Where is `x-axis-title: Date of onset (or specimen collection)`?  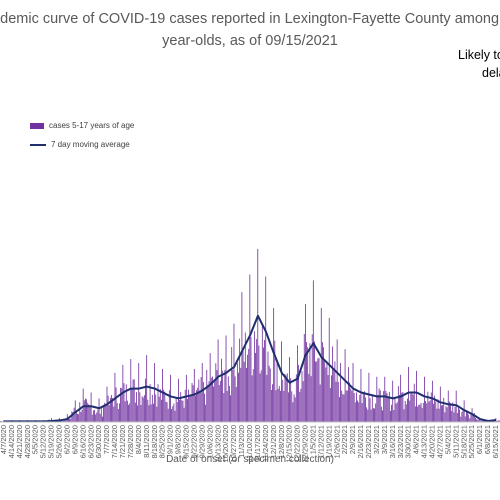 x-axis-title: Date of onset (or specimen collection) is located at coordinates (250, 459).